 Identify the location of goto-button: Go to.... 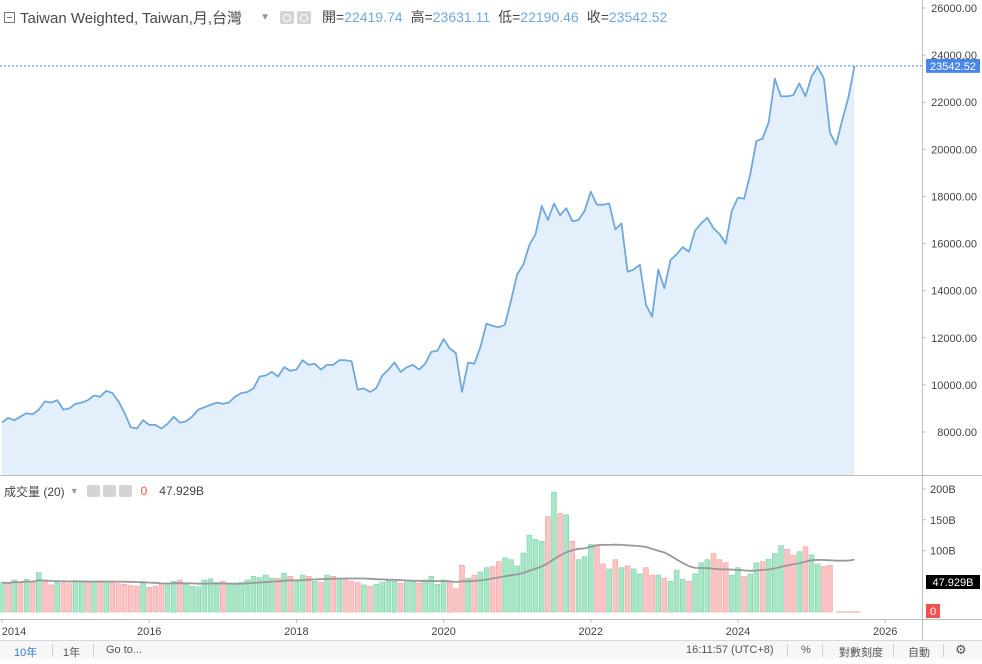
(124, 650).